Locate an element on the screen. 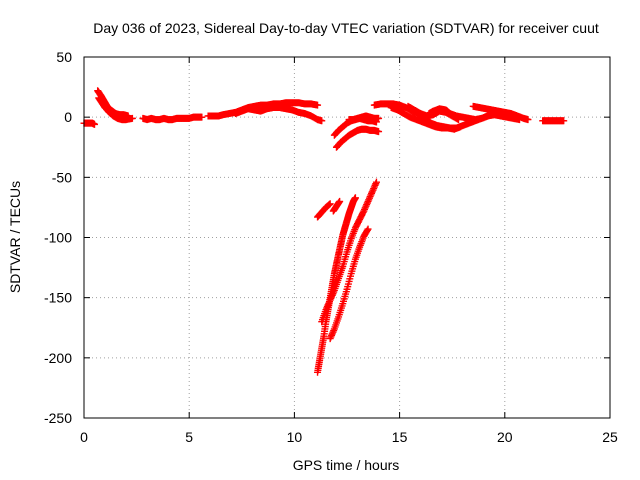 This screenshot has width=640, height=480. series-track-early-spike-b is located at coordinates (115, 109).